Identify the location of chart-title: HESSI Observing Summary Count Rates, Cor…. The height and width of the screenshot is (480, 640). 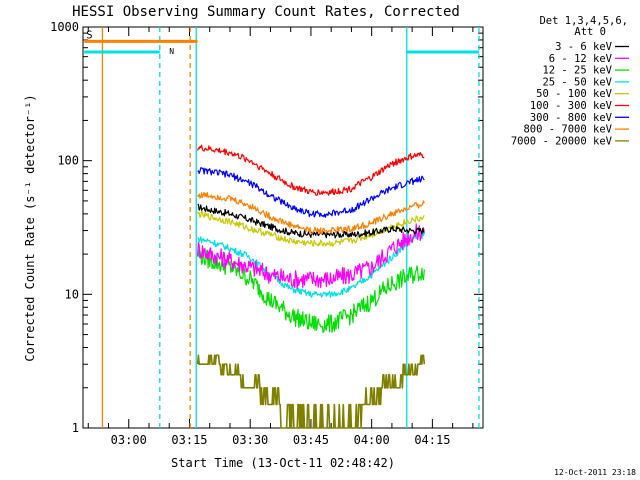
(266, 12).